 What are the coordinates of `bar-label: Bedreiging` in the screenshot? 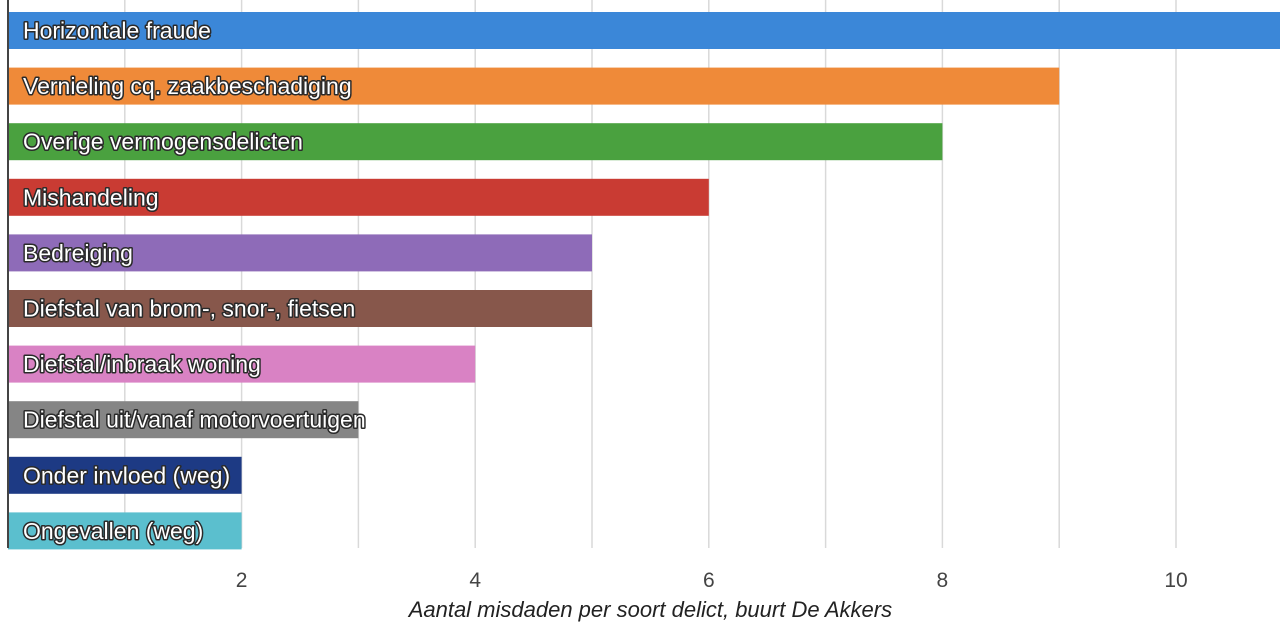 It's located at (78, 253).